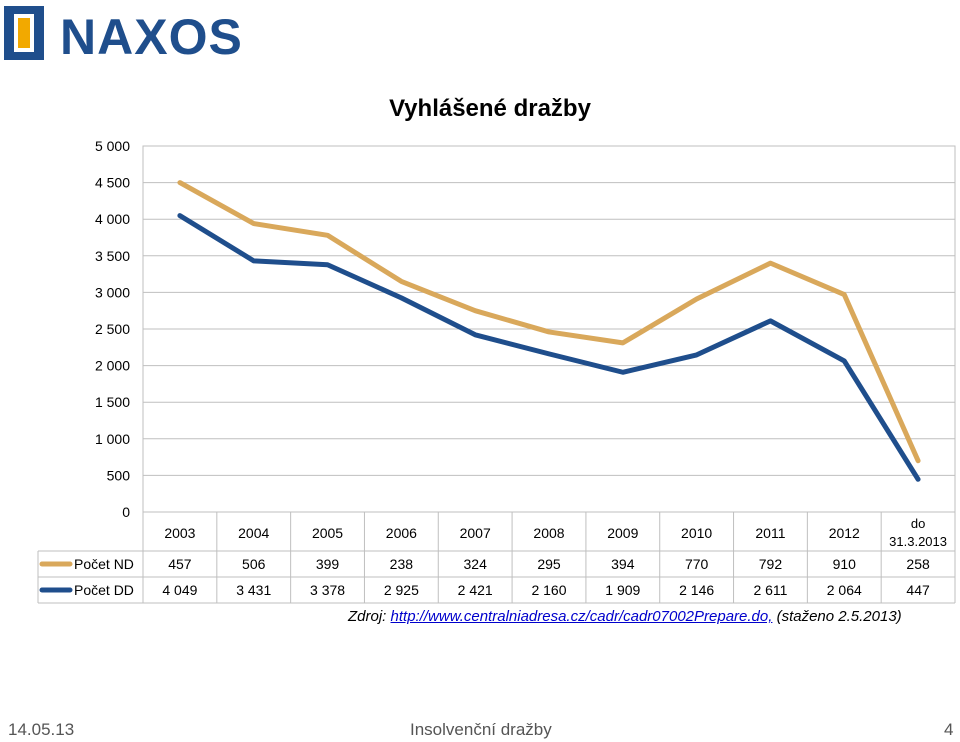  What do you see at coordinates (112, 366) in the screenshot?
I see `y-tick-label: 2 000` at bounding box center [112, 366].